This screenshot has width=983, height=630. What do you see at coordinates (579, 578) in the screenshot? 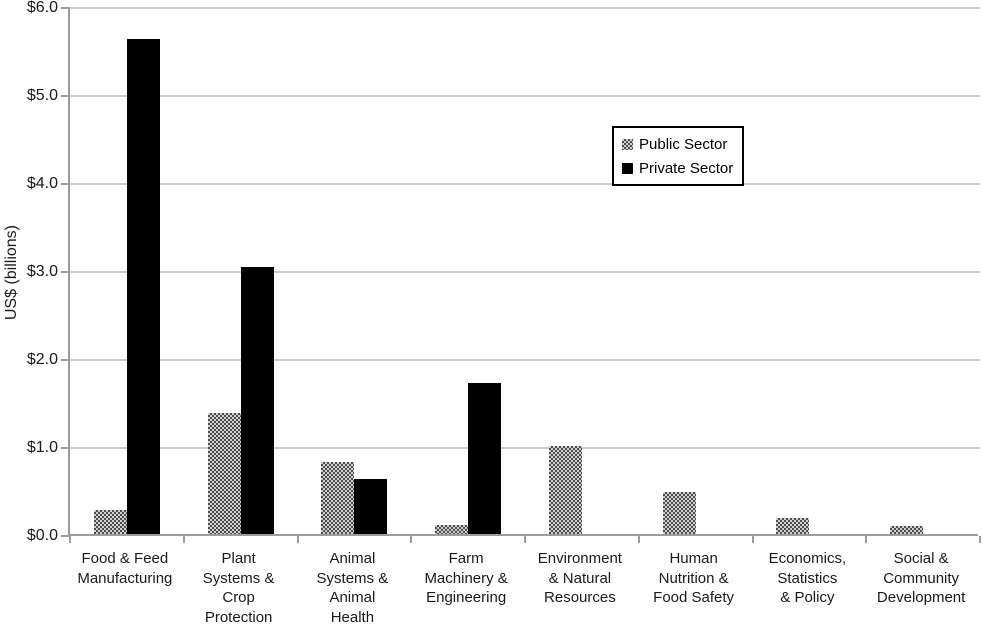
I see `x-axis-category-label: Environment & Natural Resources` at bounding box center [579, 578].